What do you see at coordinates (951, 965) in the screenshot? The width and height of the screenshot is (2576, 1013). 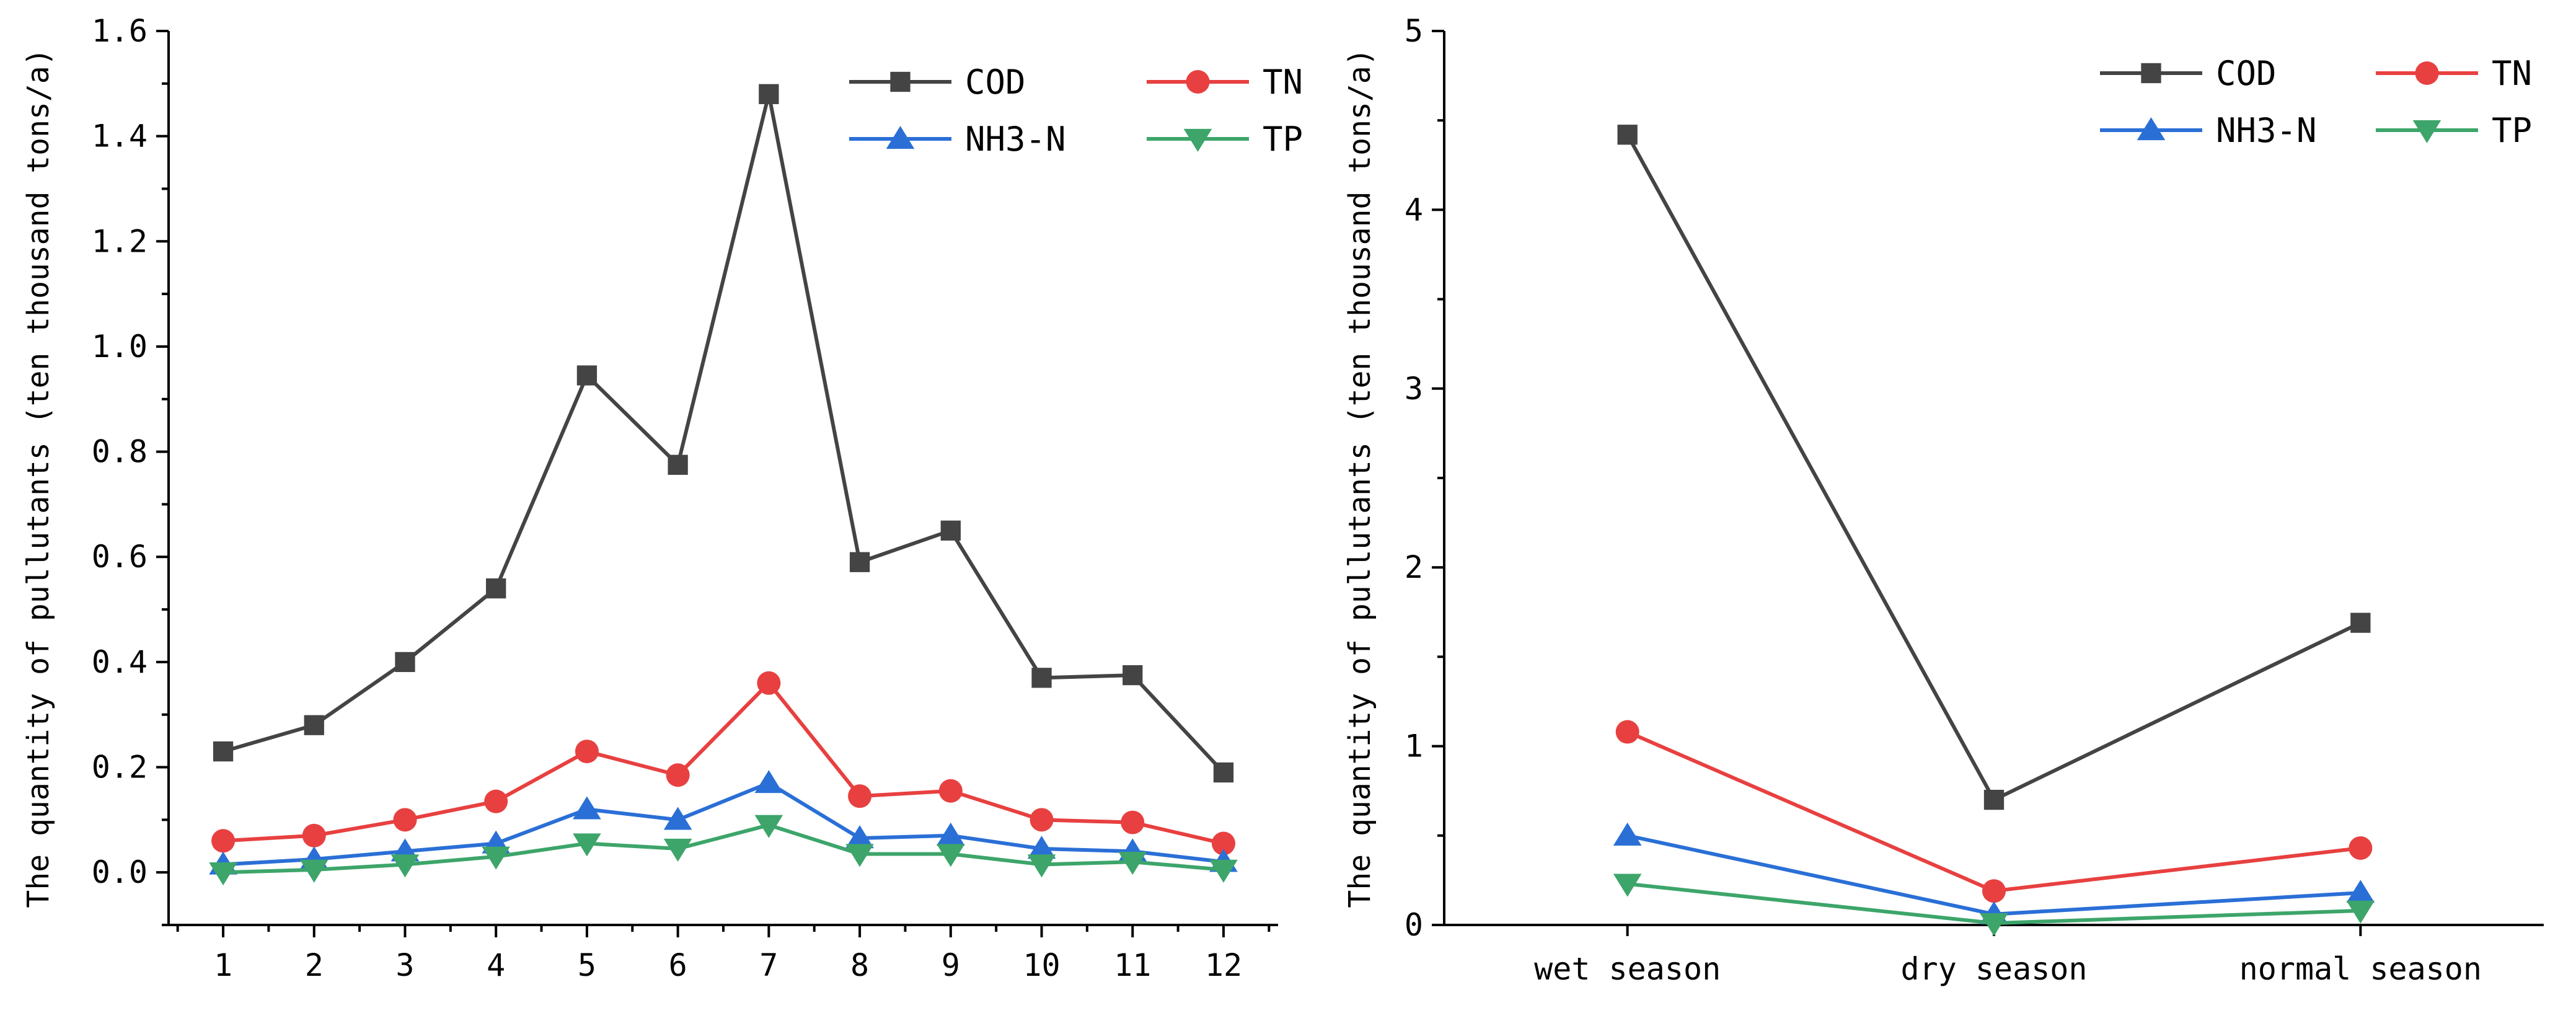 I see `x-tick-label: 9` at bounding box center [951, 965].